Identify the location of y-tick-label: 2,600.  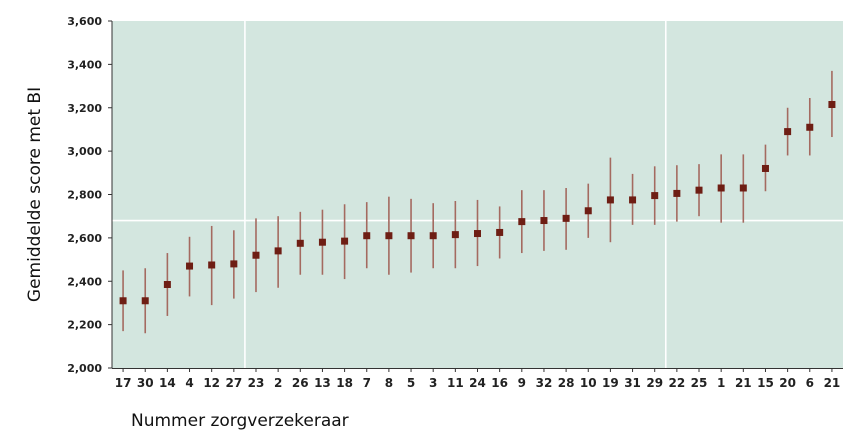
(84, 238).